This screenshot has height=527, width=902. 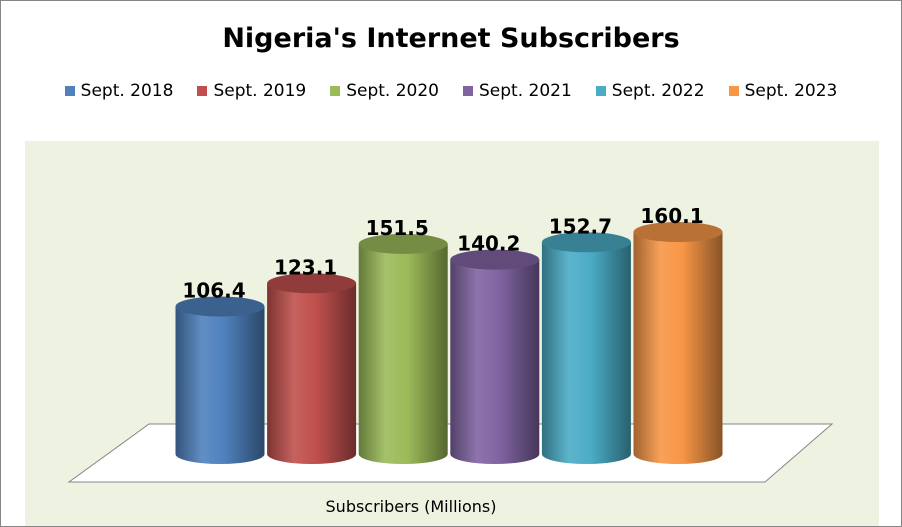 I want to click on bar-sept-2020, so click(x=403, y=348).